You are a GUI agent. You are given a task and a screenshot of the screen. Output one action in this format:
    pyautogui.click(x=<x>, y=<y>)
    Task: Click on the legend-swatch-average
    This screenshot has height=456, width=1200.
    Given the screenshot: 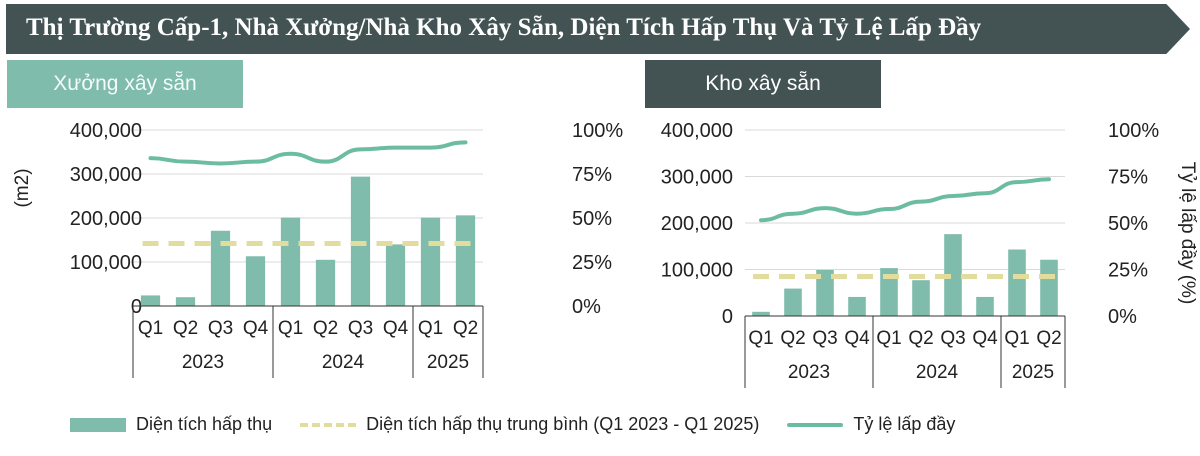 What is the action you would take?
    pyautogui.click(x=328, y=424)
    